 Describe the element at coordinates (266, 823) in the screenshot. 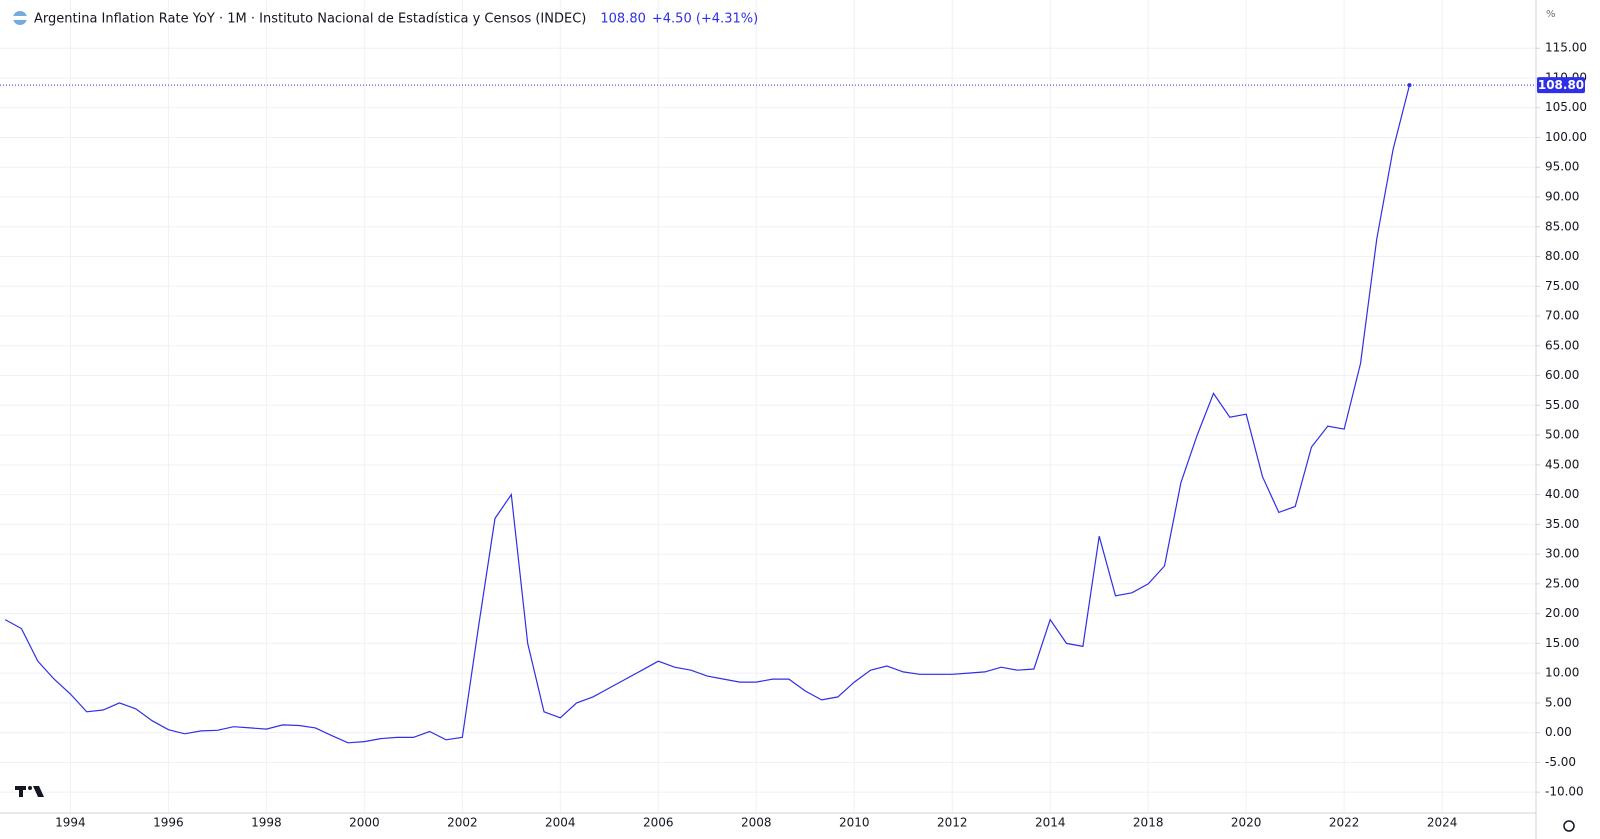

I see `x-tick-label: 1998` at that location.